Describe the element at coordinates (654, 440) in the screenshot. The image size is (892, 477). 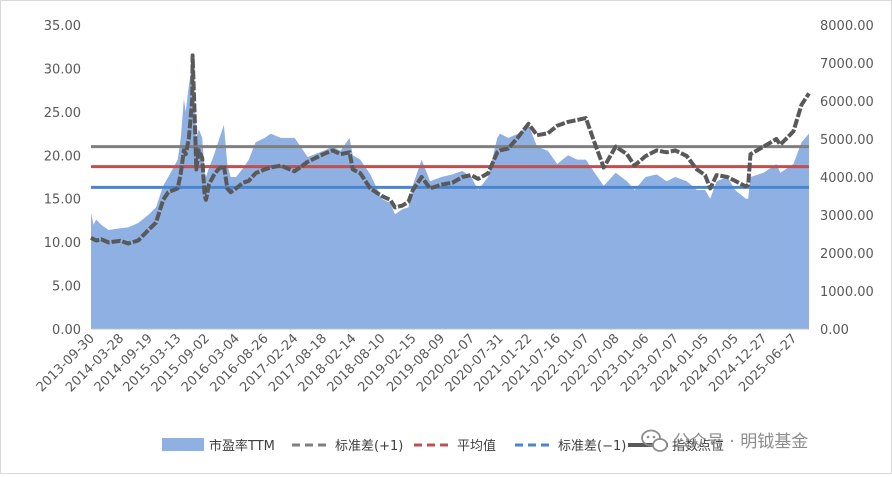
I see `wechat-icon` at that location.